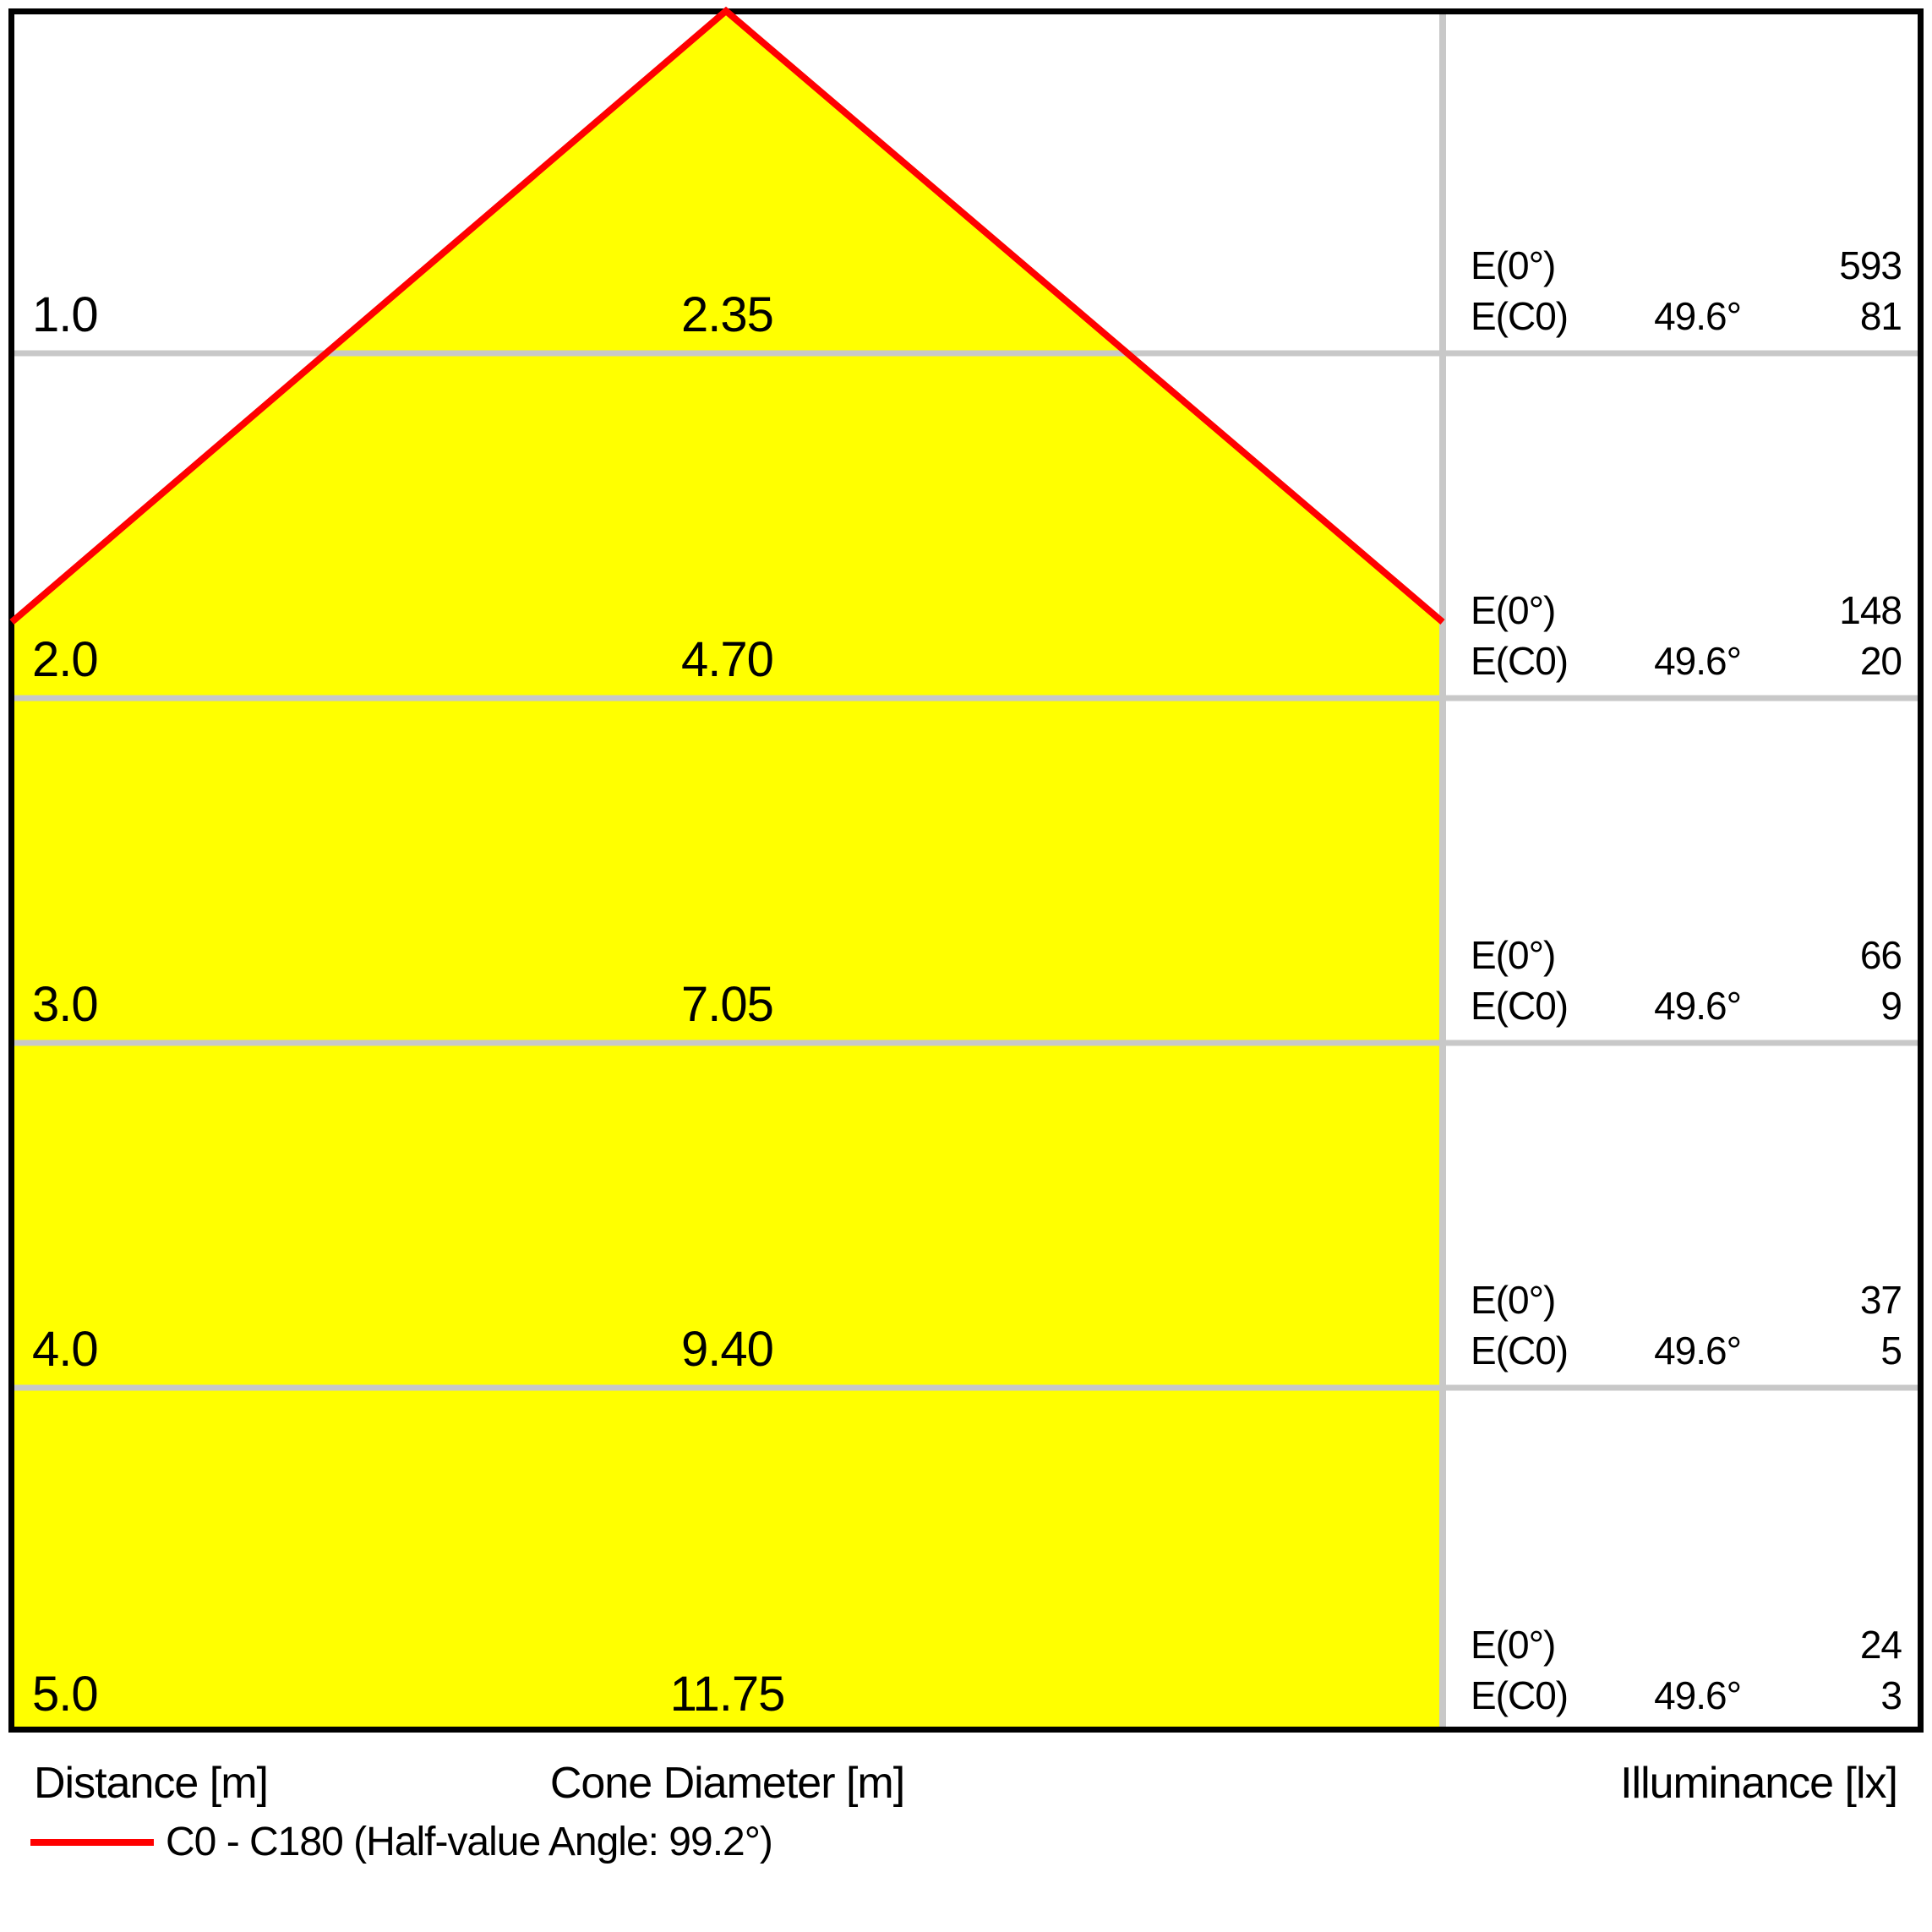  I want to click on ec0-line: E(C0) 49.6° 20, so click(1686, 661).